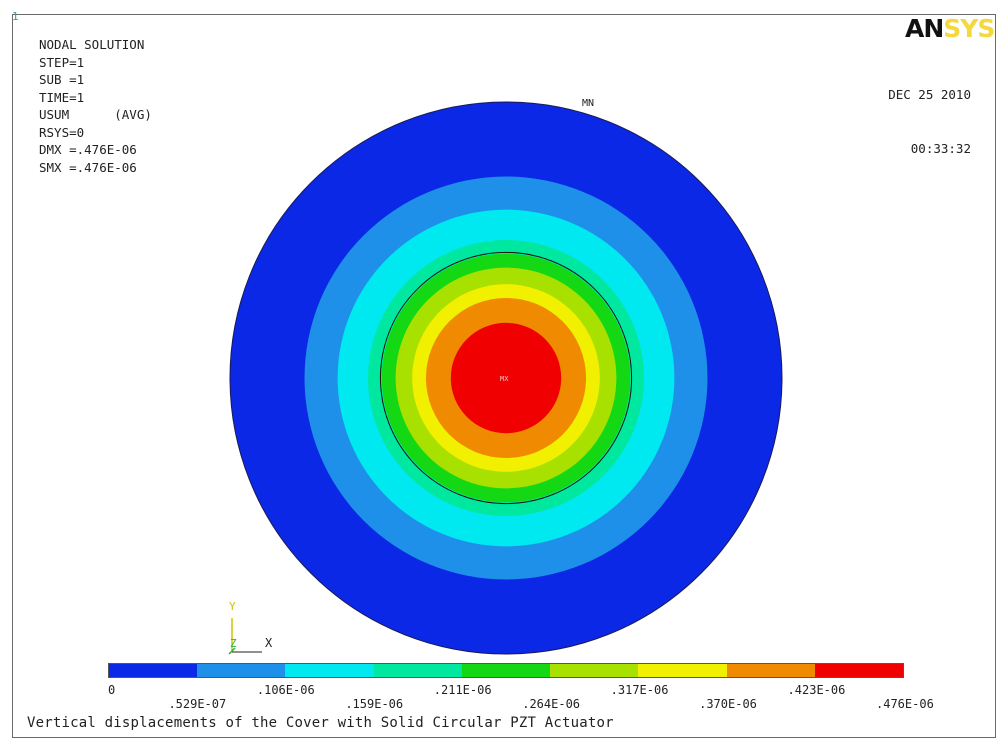  I want to click on legend-label-bottom-2: .106E-06, so click(285, 690).